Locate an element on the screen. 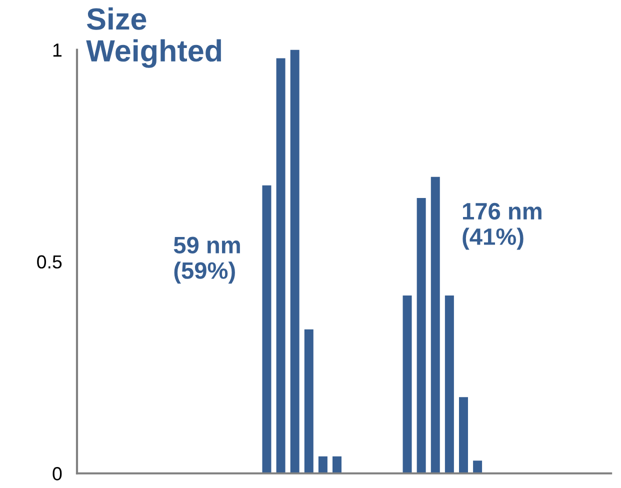 The width and height of the screenshot is (621, 488). chart-title: Size Weighted is located at coordinates (154, 37).